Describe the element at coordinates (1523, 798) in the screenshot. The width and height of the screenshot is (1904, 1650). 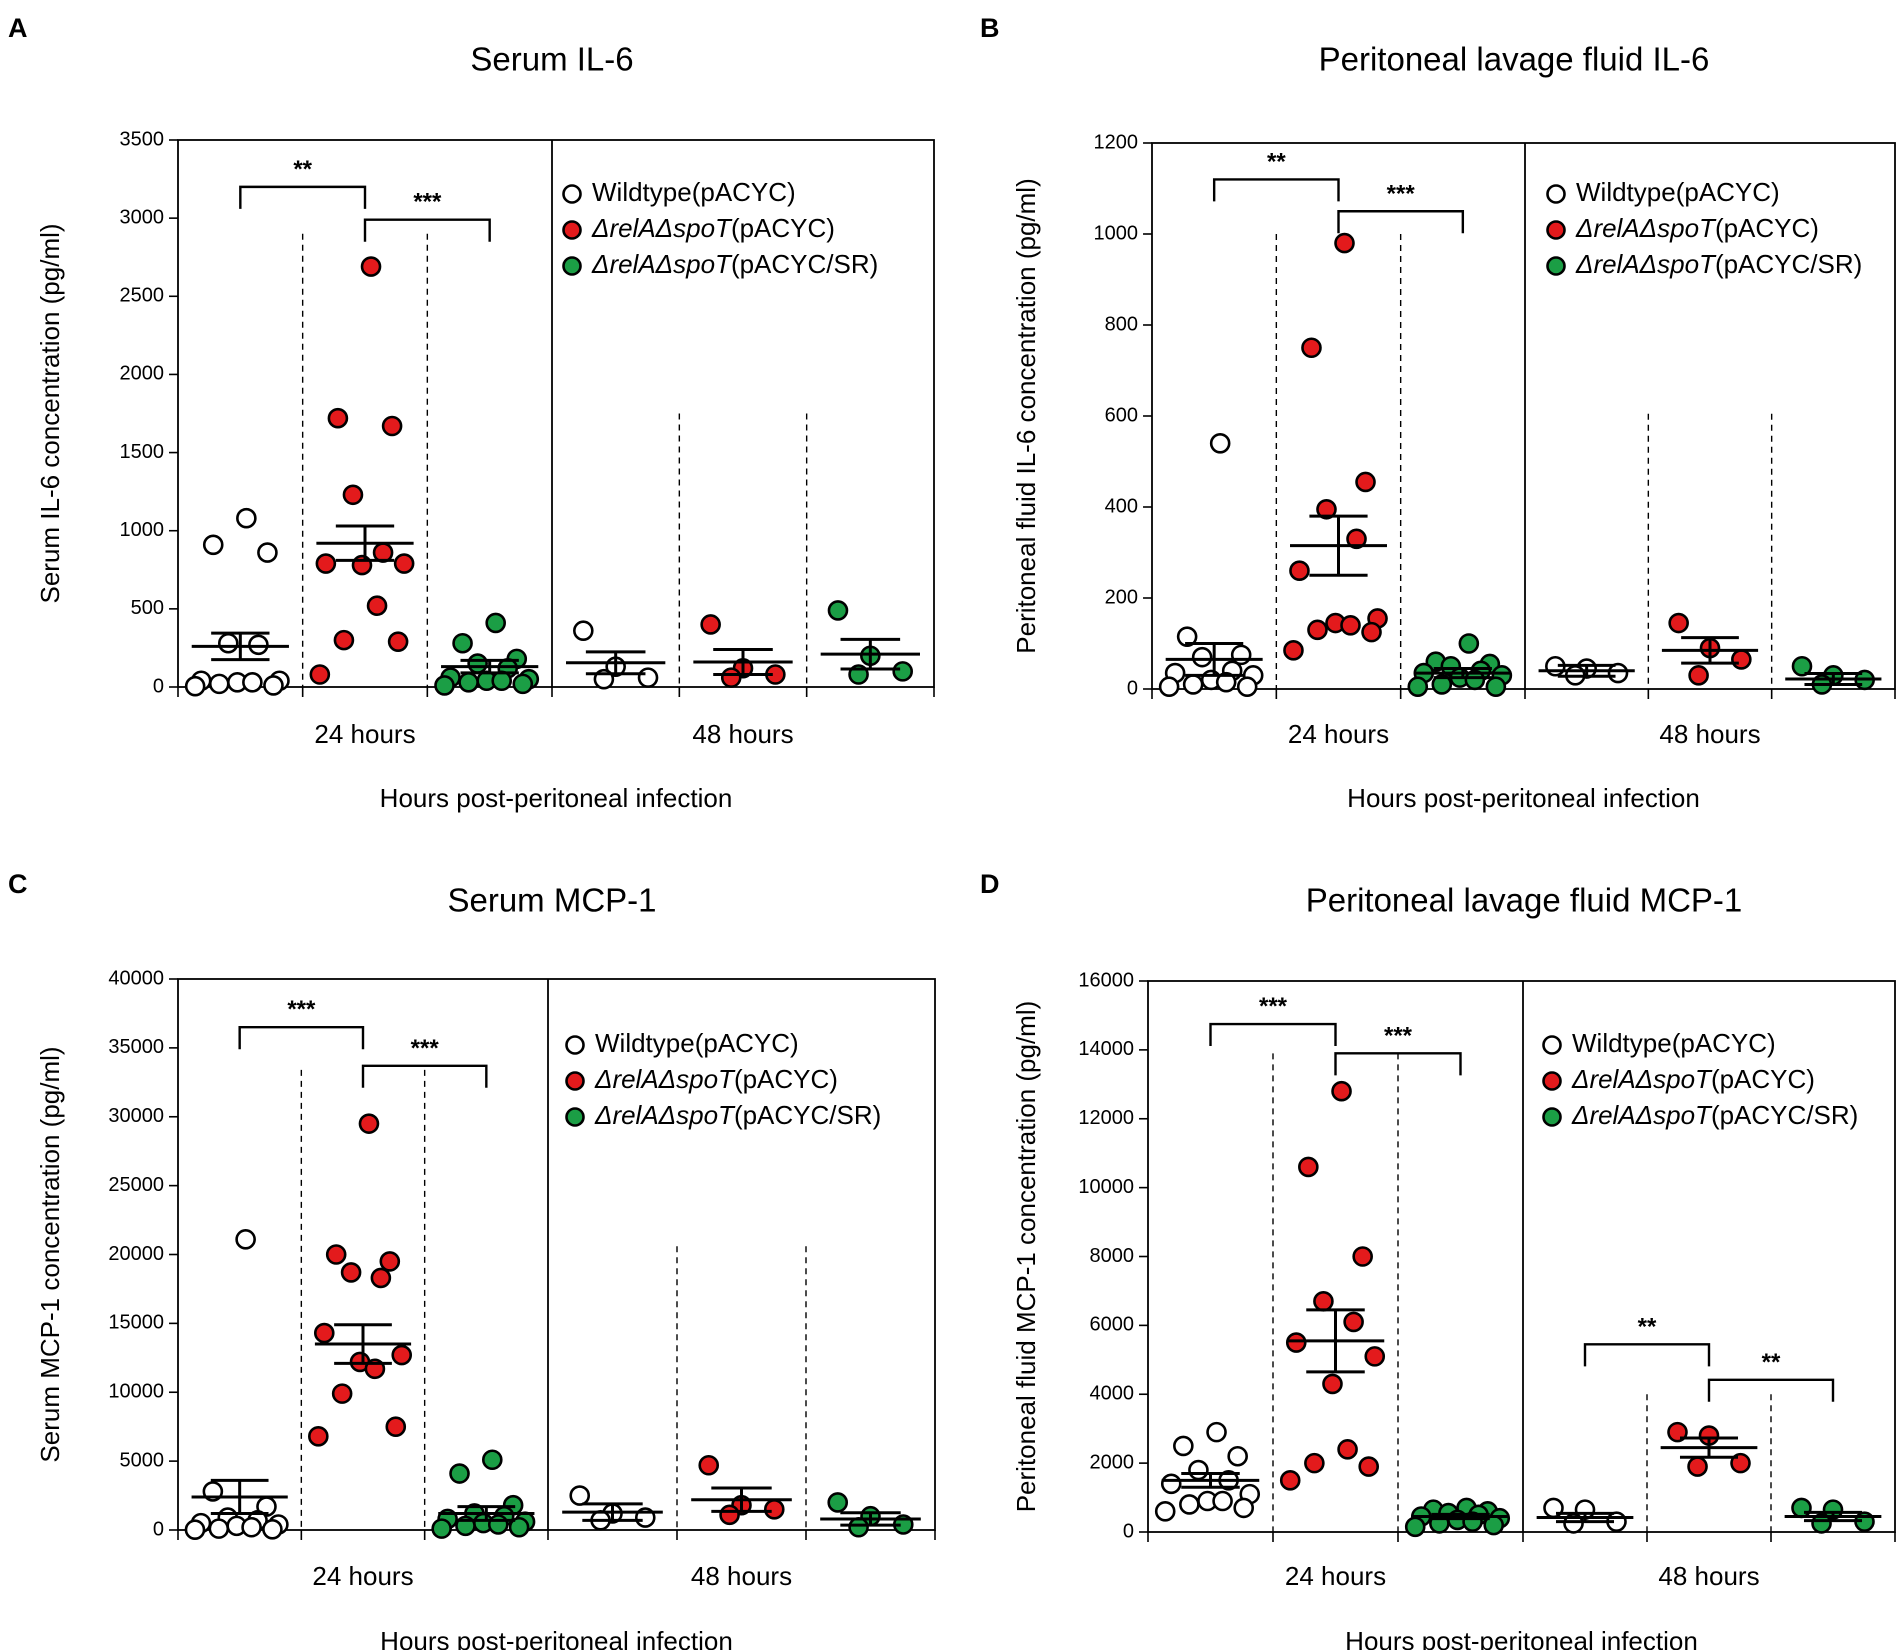
I see `x-axis-title: Hours post-peritoneal infection` at that location.